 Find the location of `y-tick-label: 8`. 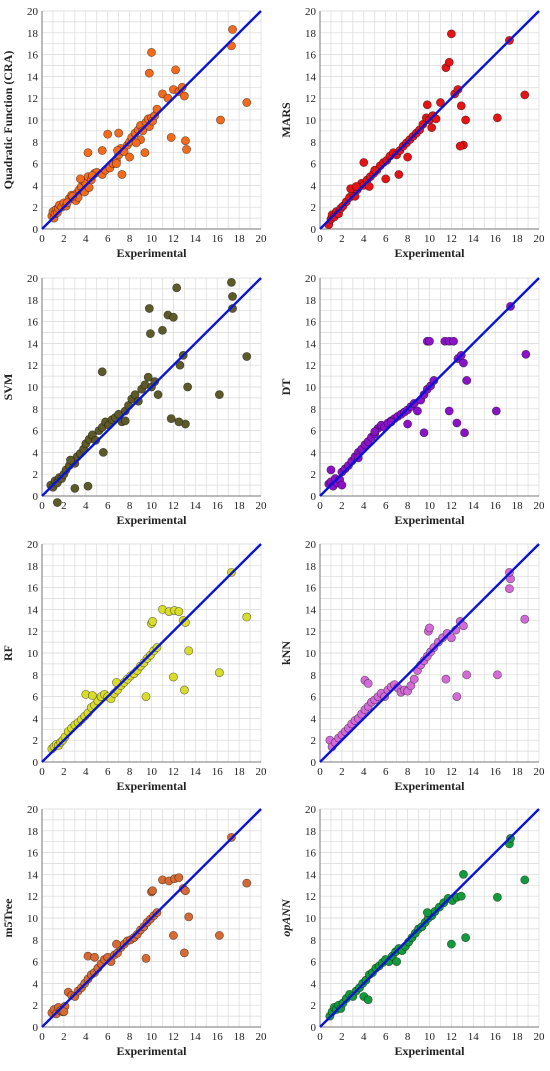

y-tick-label: 8 is located at coordinates (36, 143).